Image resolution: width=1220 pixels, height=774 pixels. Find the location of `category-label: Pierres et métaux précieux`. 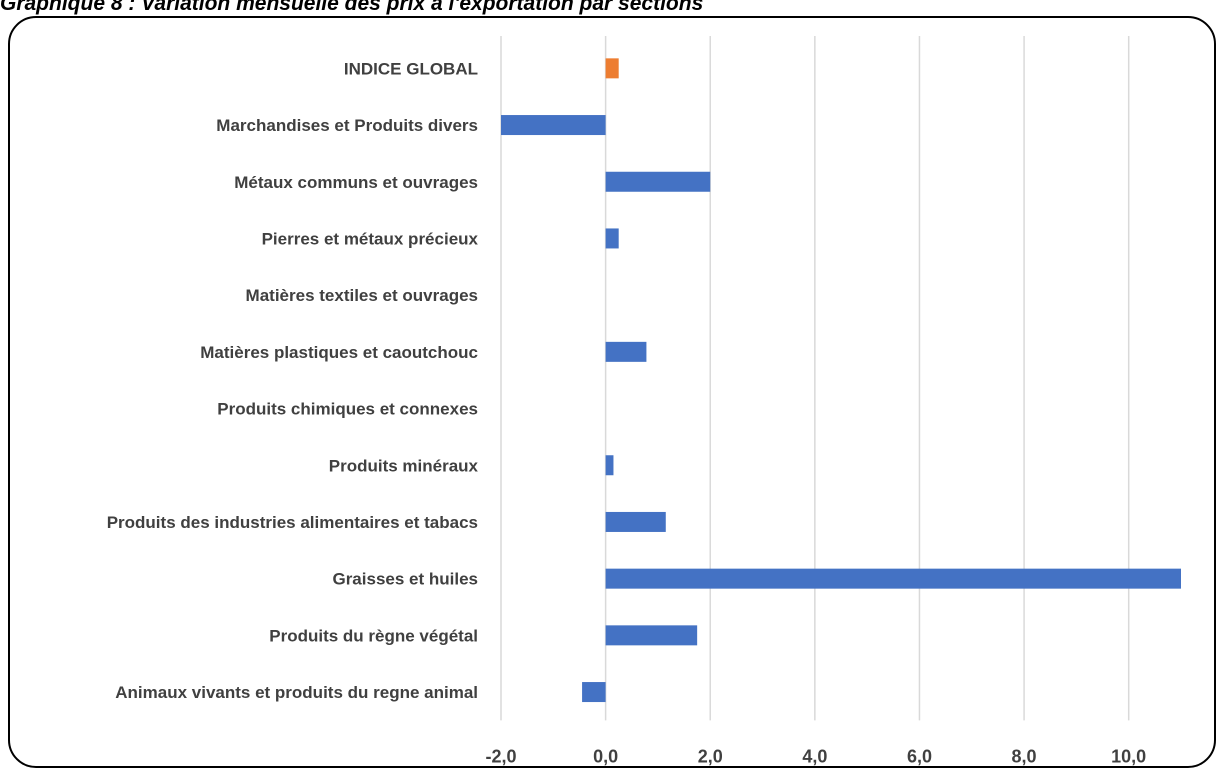

category-label: Pierres et métaux précieux is located at coordinates (370, 238).